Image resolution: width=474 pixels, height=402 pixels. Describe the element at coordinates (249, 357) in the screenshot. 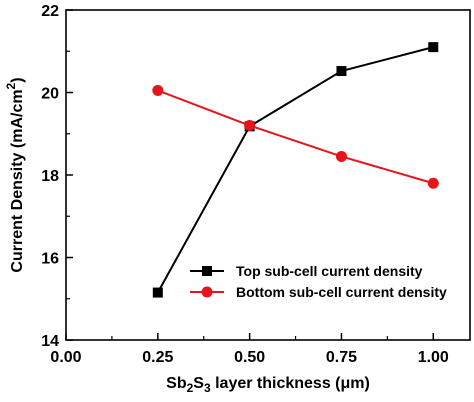

I see `x-tick-label: 0.50` at that location.